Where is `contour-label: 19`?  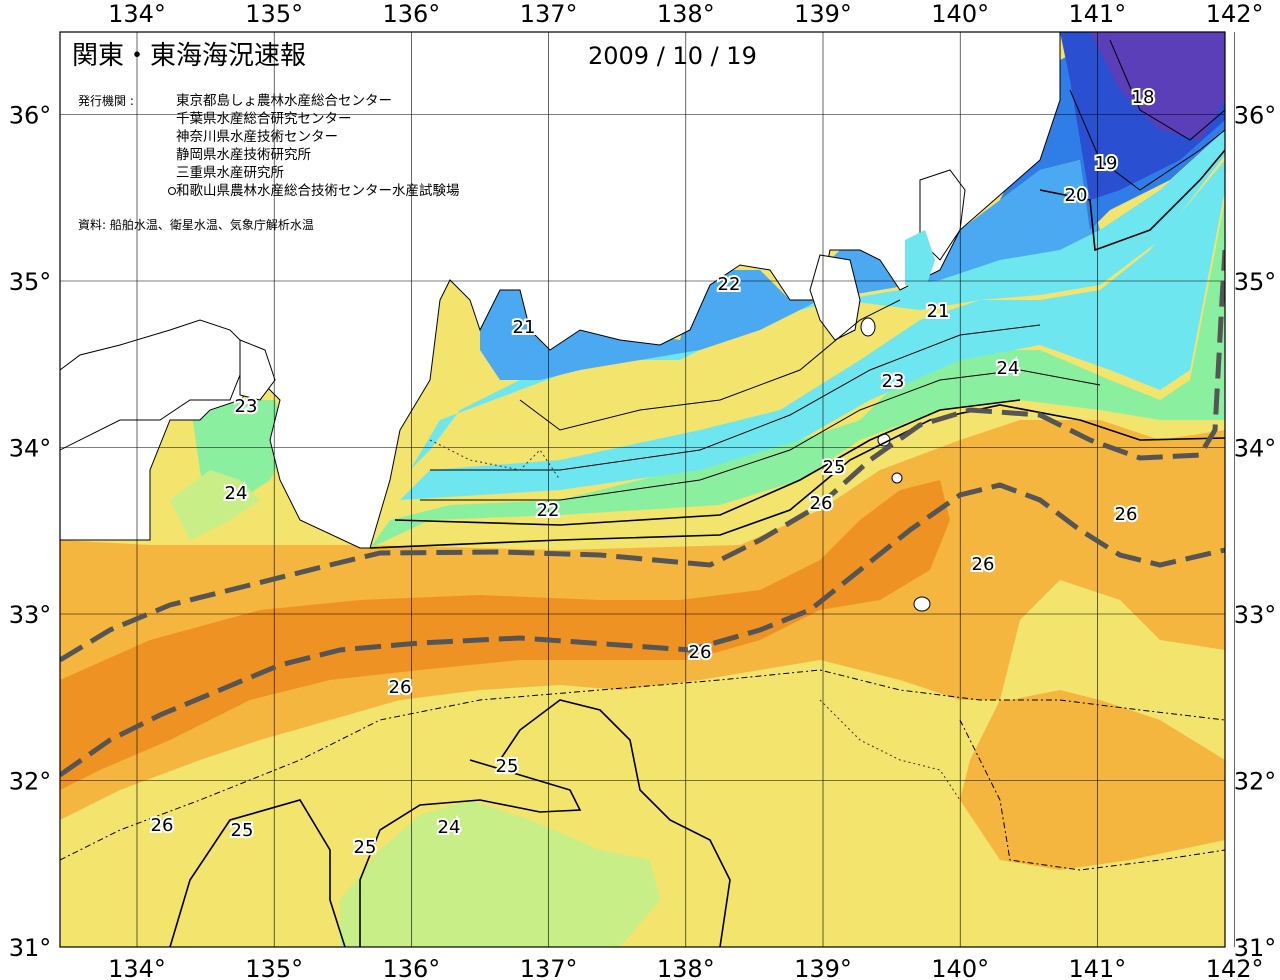 contour-label: 19 is located at coordinates (1106, 163).